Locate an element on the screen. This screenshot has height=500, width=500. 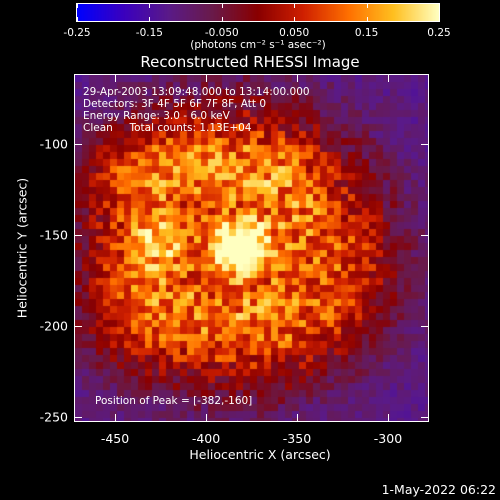
x-tick-label: -300 is located at coordinates (388, 438).